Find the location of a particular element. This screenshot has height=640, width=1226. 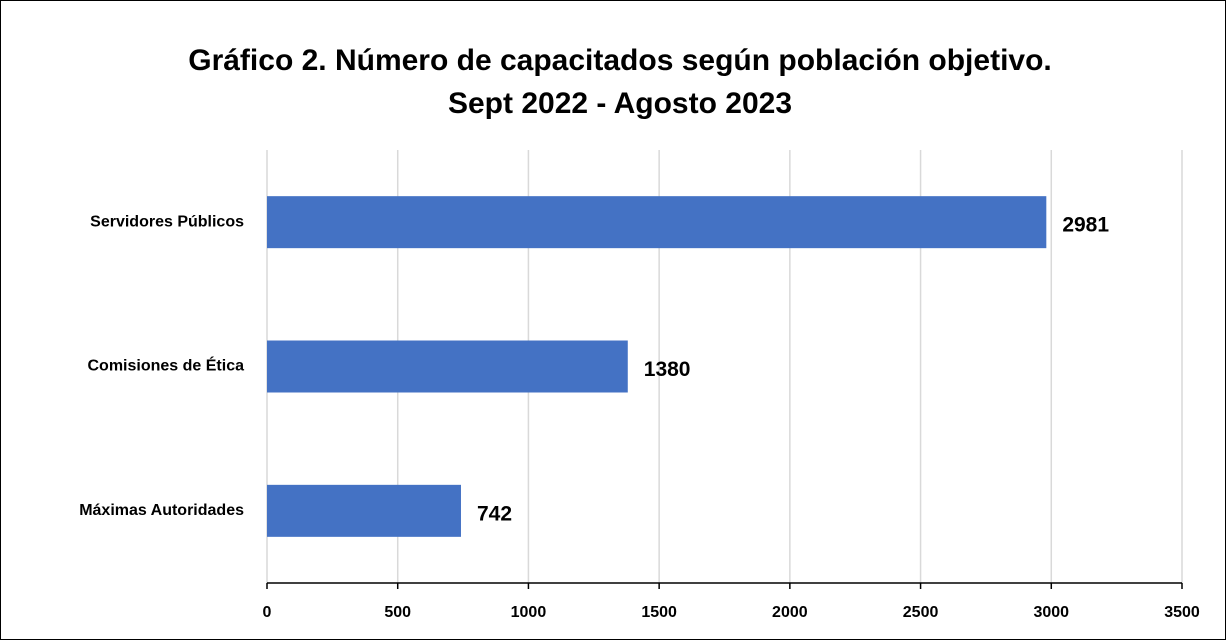

data-label: 2981 is located at coordinates (1085, 225).